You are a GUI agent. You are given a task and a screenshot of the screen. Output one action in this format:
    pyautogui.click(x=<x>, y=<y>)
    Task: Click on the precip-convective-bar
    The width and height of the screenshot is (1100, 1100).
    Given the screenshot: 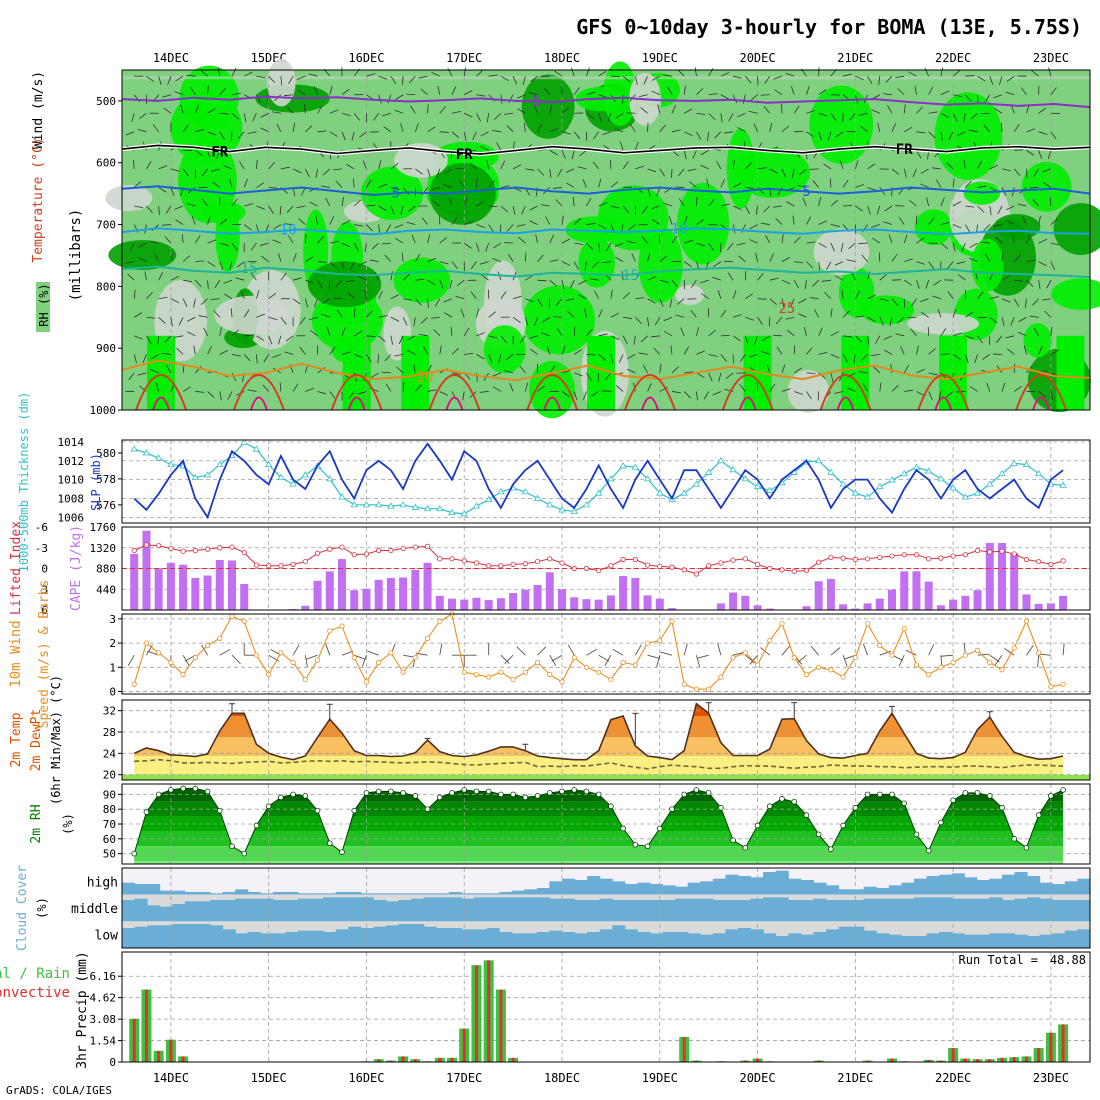 What is the action you would take?
    pyautogui.click(x=464, y=1045)
    